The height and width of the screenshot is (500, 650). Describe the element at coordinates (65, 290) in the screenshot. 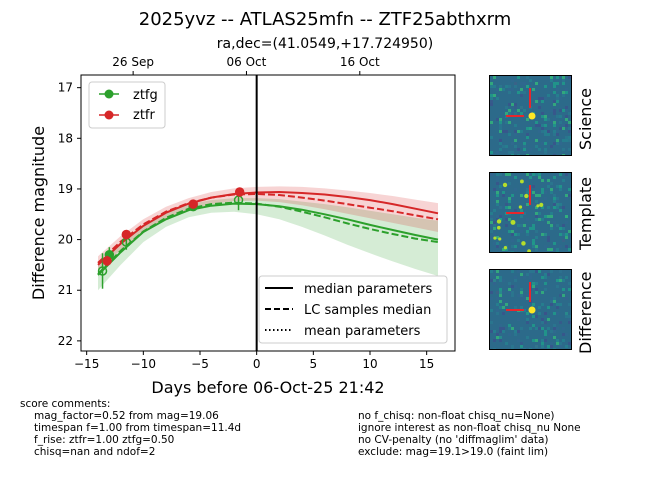

I see `y-tick-label: 21` at that location.